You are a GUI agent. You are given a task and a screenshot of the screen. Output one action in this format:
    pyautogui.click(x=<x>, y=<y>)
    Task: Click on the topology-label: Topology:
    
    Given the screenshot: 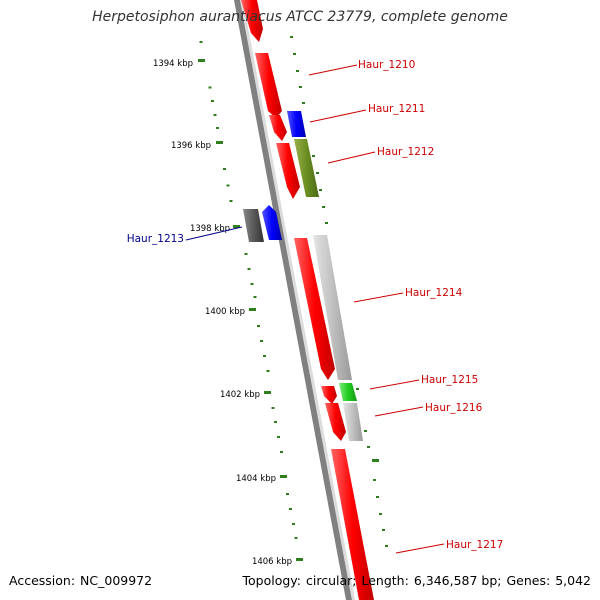 What is the action you would take?
    pyautogui.click(x=271, y=580)
    